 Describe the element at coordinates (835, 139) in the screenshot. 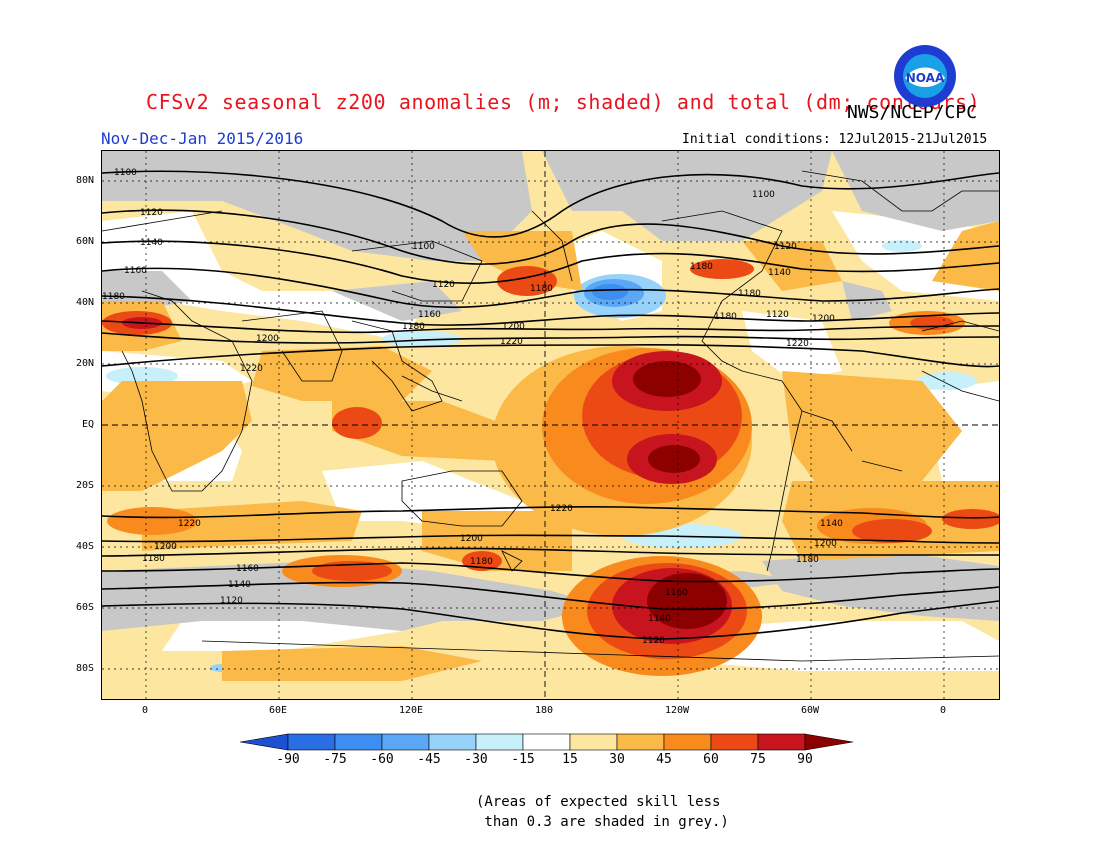

I see `initial-conditions-label: Initial conditions: 12Jul2015-21Jul2015` at that location.